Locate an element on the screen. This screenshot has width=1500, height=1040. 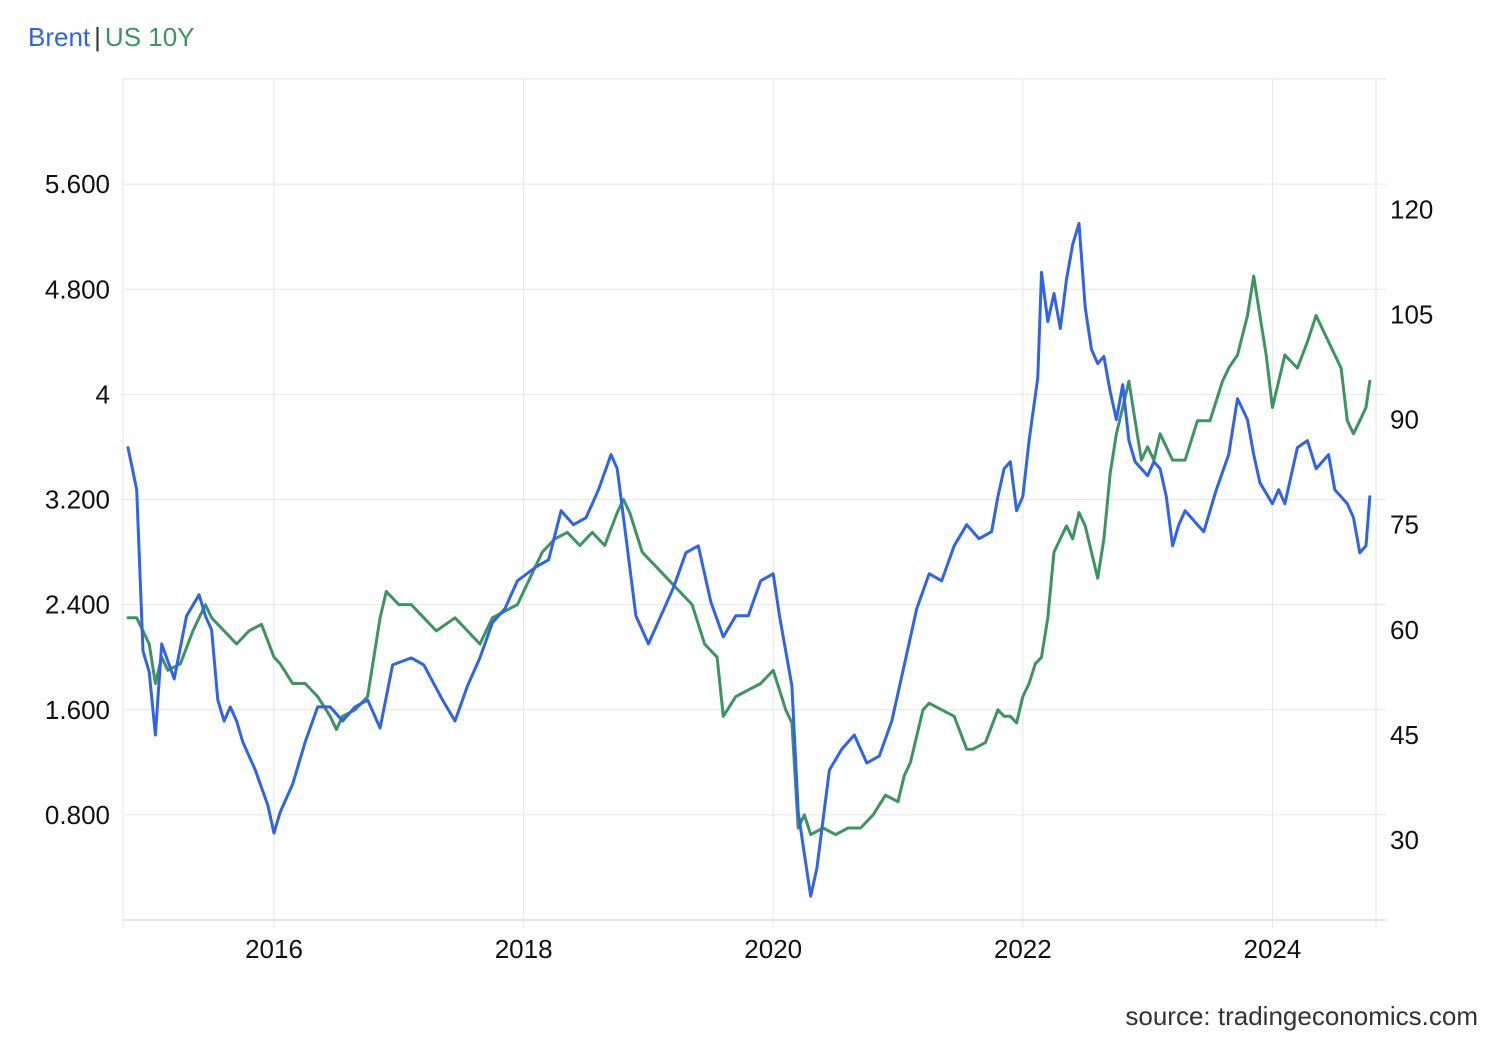
x-tick-label: 2018 is located at coordinates (524, 949).